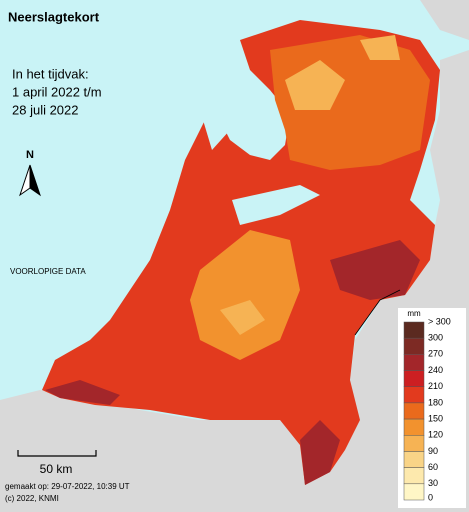 The image size is (469, 512). What do you see at coordinates (435, 386) in the screenshot?
I see `legend-label: 210` at bounding box center [435, 386].